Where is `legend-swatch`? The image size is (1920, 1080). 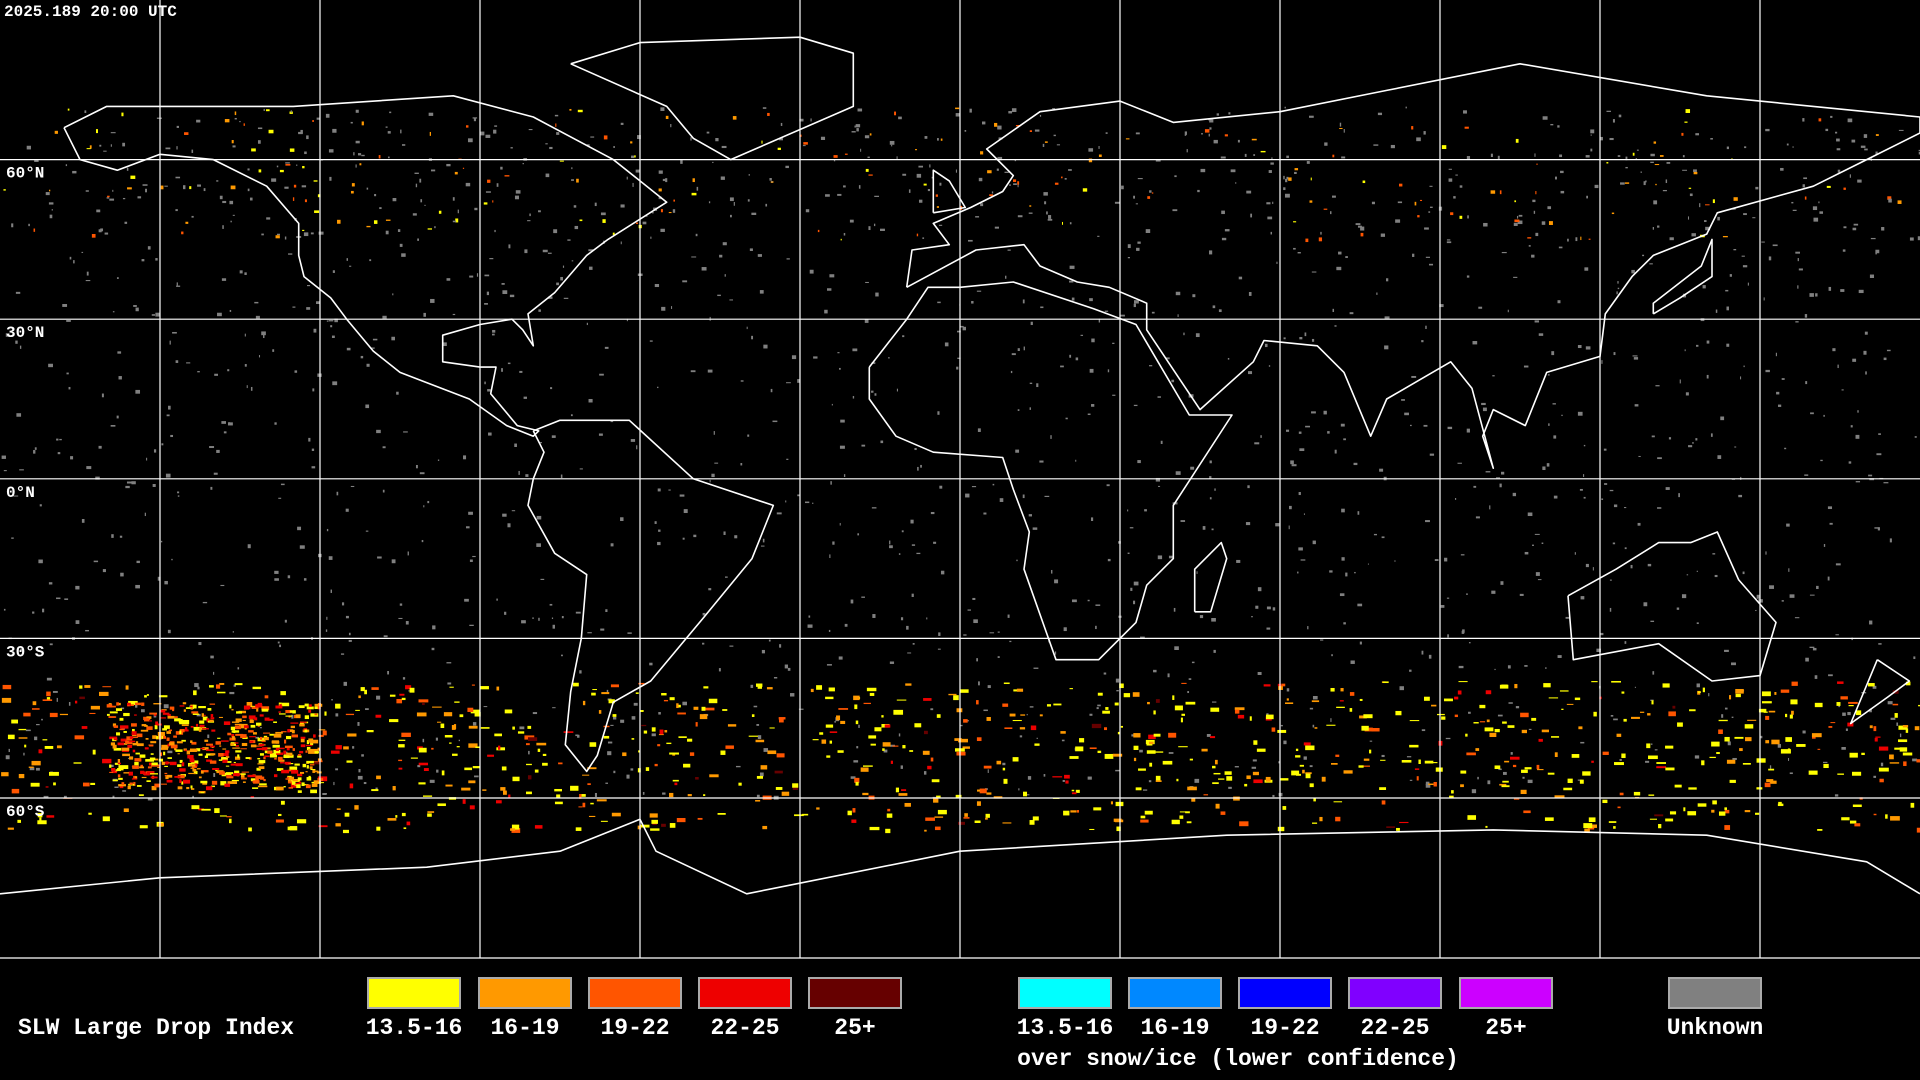 legend-swatch is located at coordinates (635, 993).